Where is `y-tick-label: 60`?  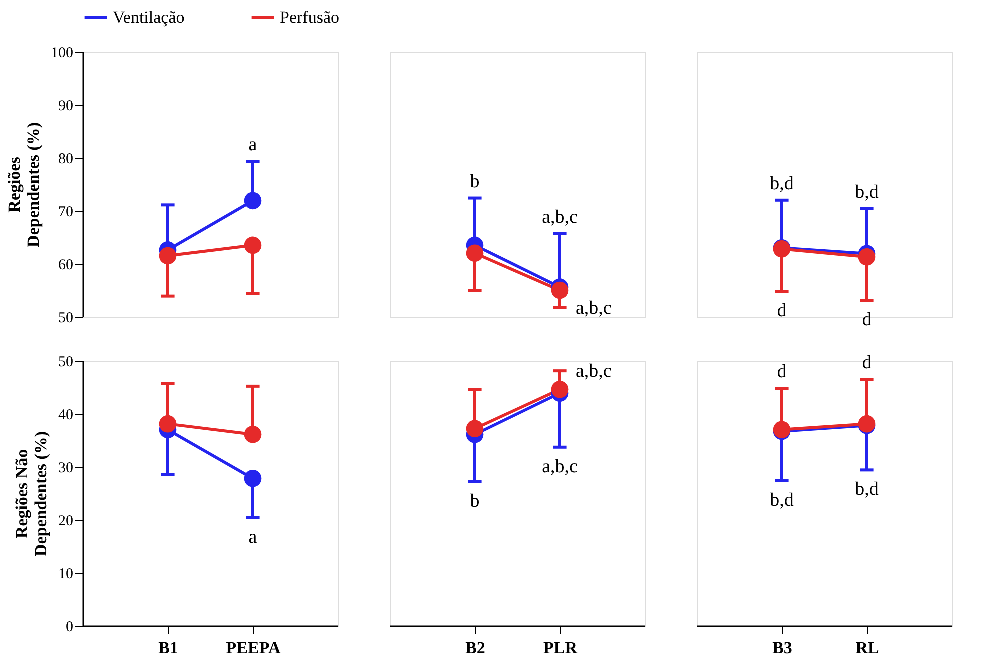 y-tick-label: 60 is located at coordinates (66, 266).